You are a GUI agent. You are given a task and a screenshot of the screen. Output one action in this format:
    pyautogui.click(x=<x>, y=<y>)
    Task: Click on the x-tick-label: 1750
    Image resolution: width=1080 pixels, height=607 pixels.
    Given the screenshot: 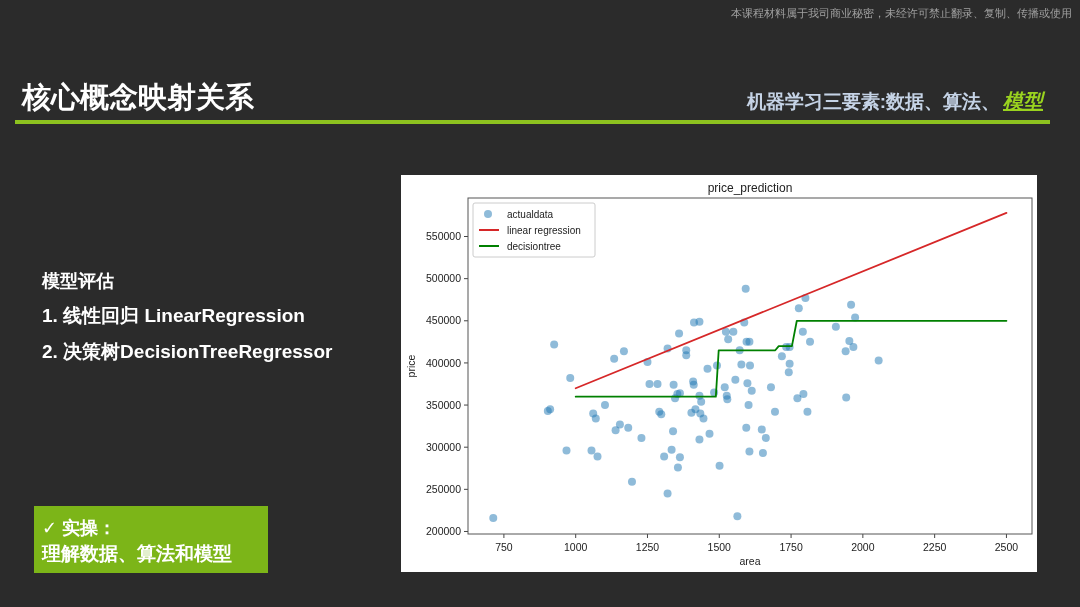 What is the action you would take?
    pyautogui.click(x=791, y=547)
    